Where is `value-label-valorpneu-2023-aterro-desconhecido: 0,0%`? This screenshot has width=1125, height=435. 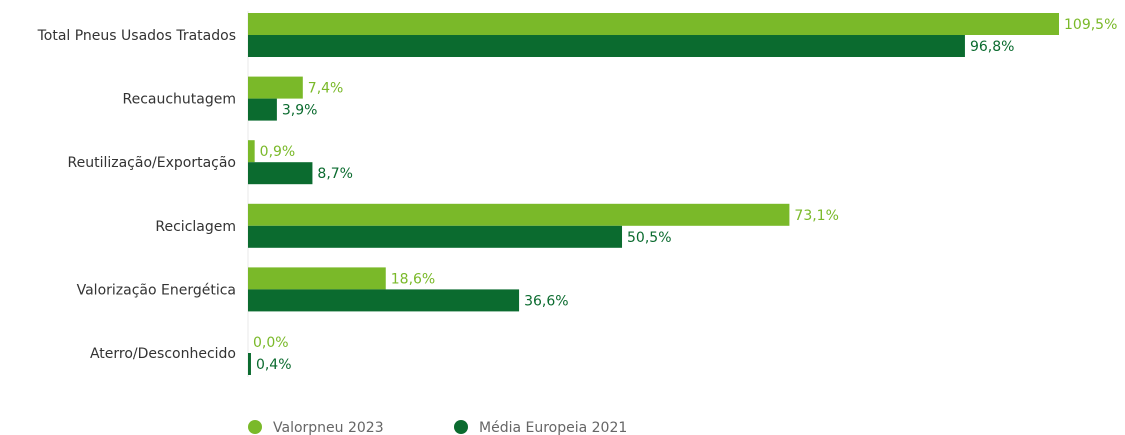 value-label-valorpneu-2023-aterro-desconhecido: 0,0% is located at coordinates (271, 343).